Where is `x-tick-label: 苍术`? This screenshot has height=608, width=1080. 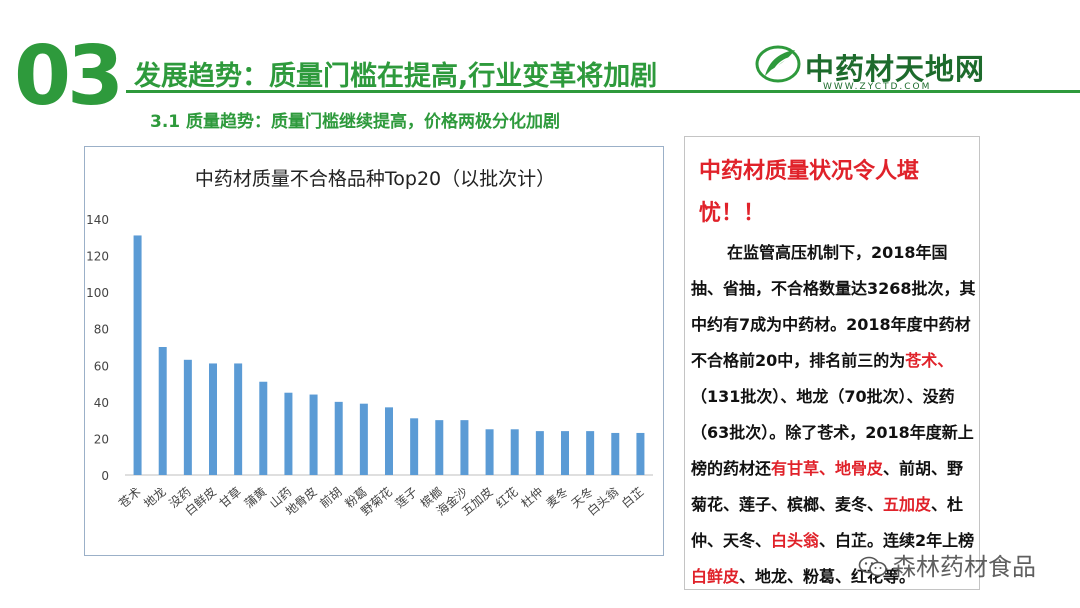 x-tick-label: 苍术 is located at coordinates (129, 498).